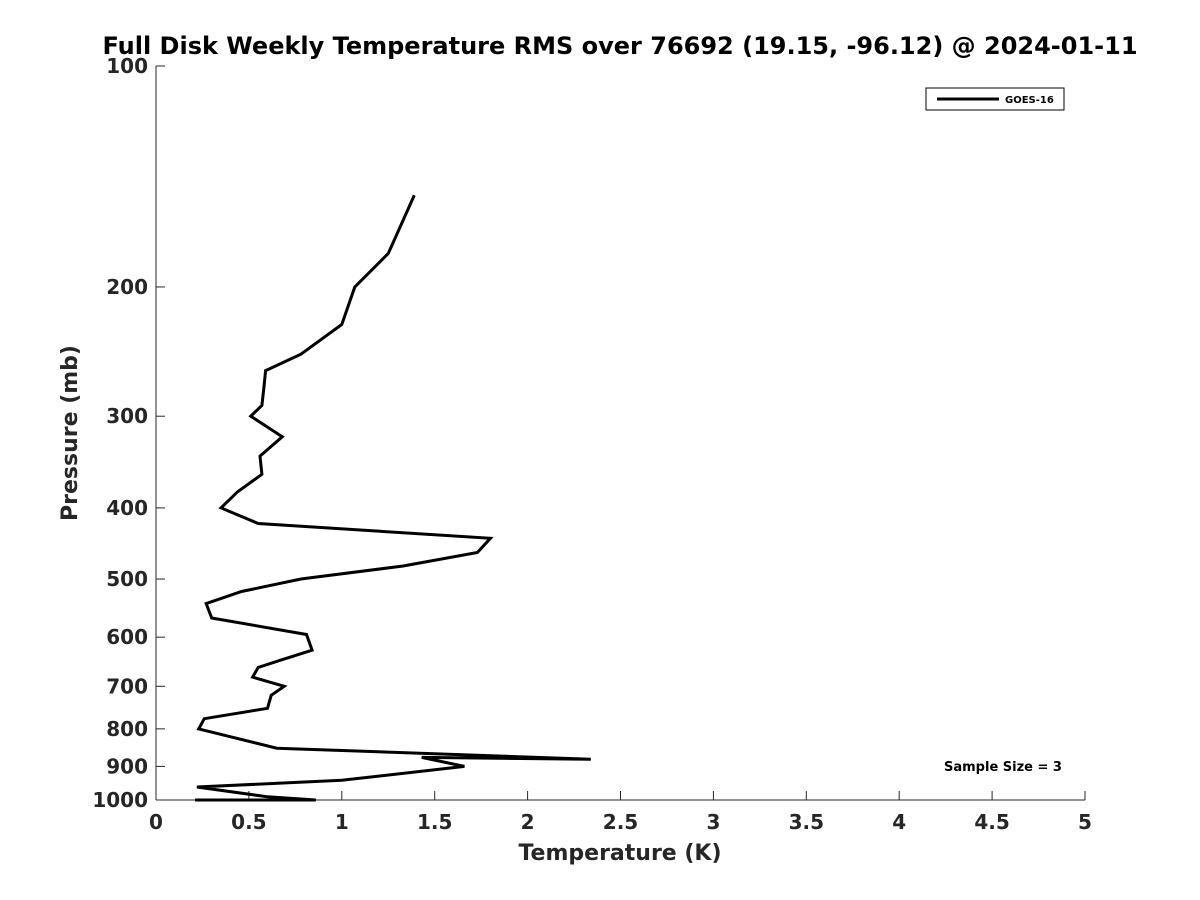 The width and height of the screenshot is (1200, 900). Describe the element at coordinates (995, 99) in the screenshot. I see `legend: GOES-16` at that location.